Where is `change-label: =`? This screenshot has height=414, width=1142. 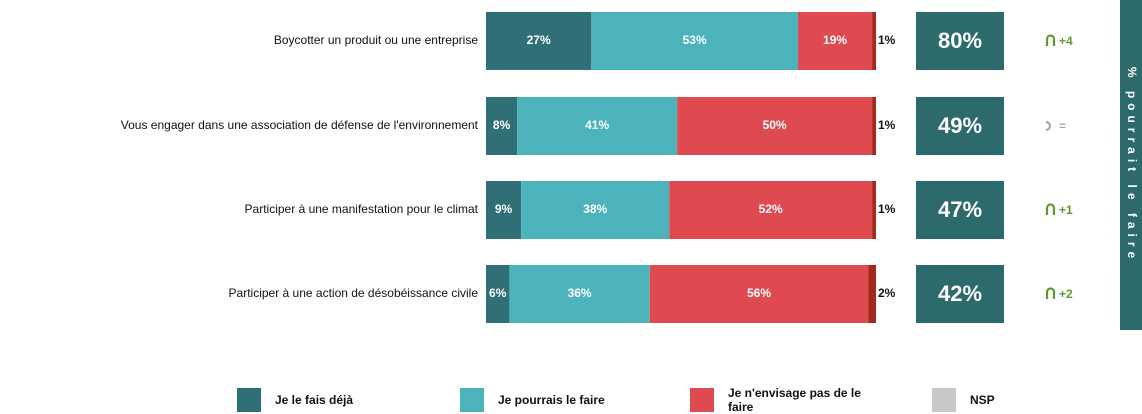
change-label: = is located at coordinates (1062, 126).